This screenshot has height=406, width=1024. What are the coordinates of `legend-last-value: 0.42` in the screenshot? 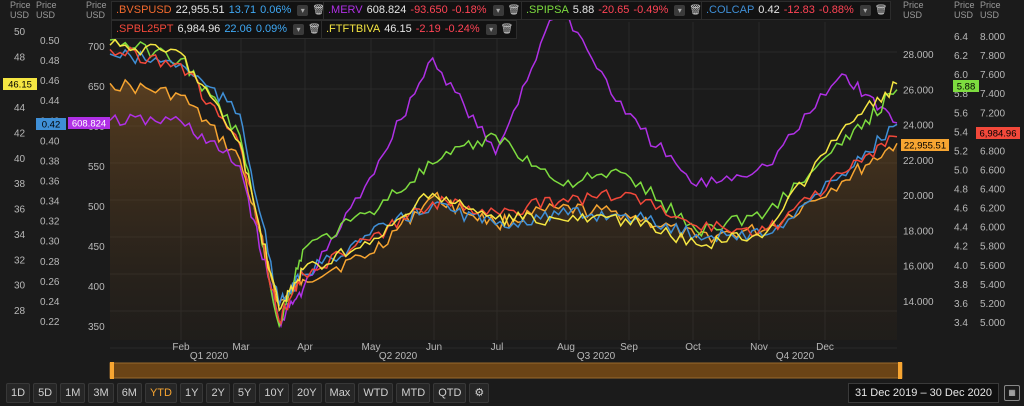 It's located at (769, 10).